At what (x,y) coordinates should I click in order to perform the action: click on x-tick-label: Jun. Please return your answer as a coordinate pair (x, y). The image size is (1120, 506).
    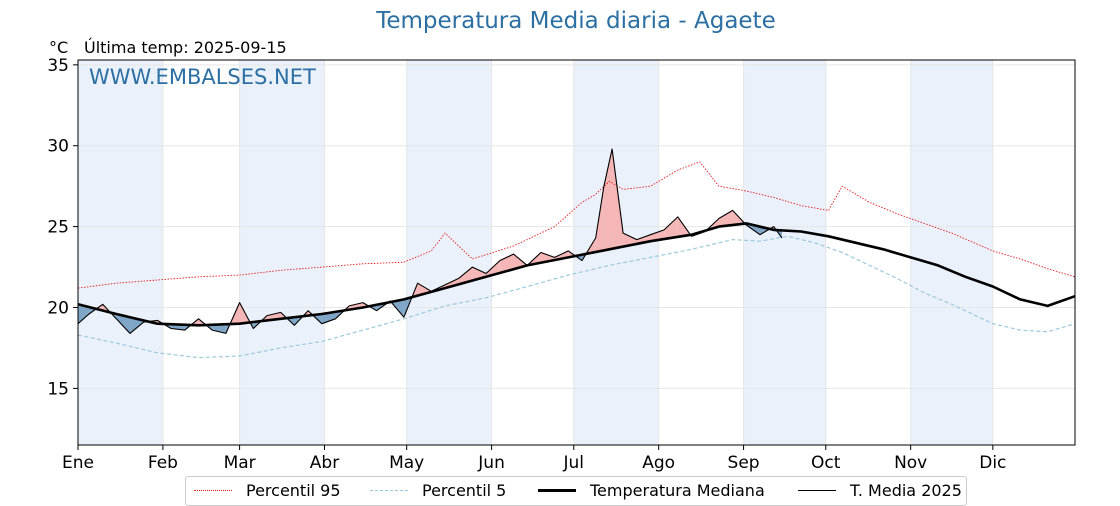
    Looking at the image, I should click on (491, 463).